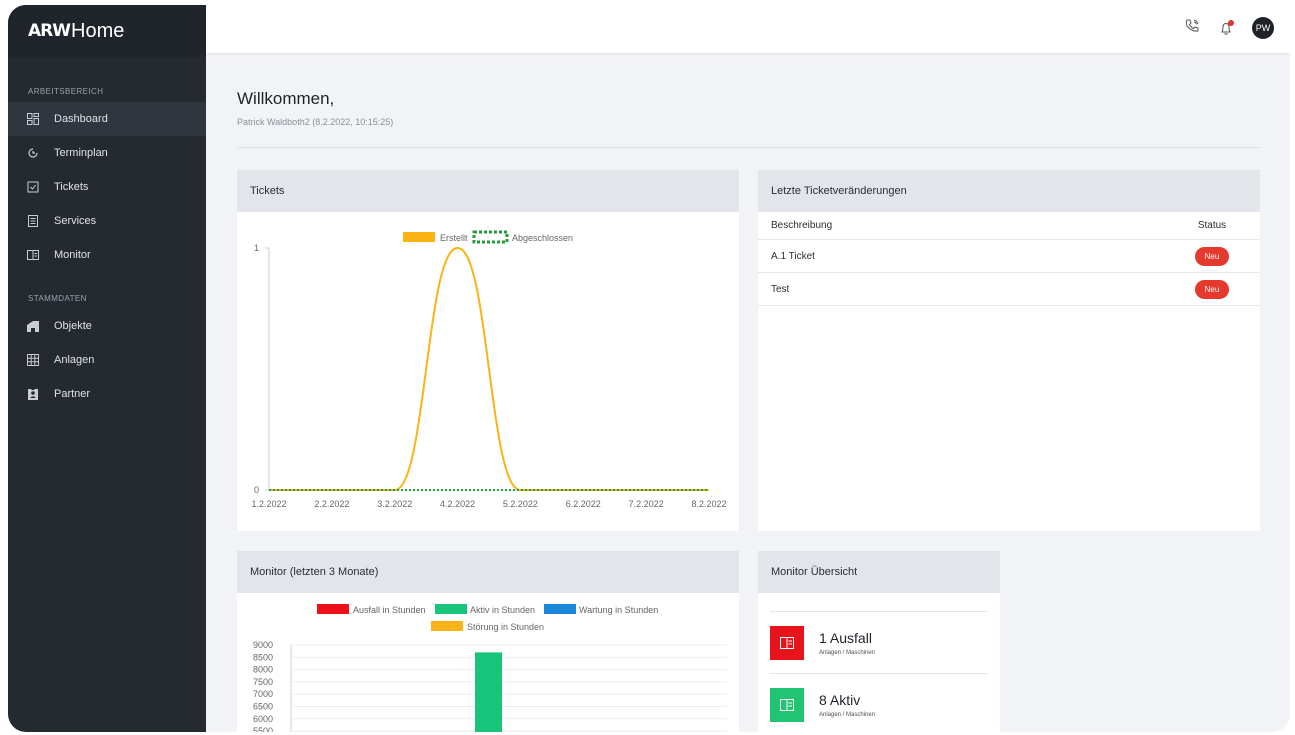 Image resolution: width=1295 pixels, height=735 pixels. What do you see at coordinates (505, 627) in the screenshot?
I see `legend-label: Störung in Stunden` at bounding box center [505, 627].